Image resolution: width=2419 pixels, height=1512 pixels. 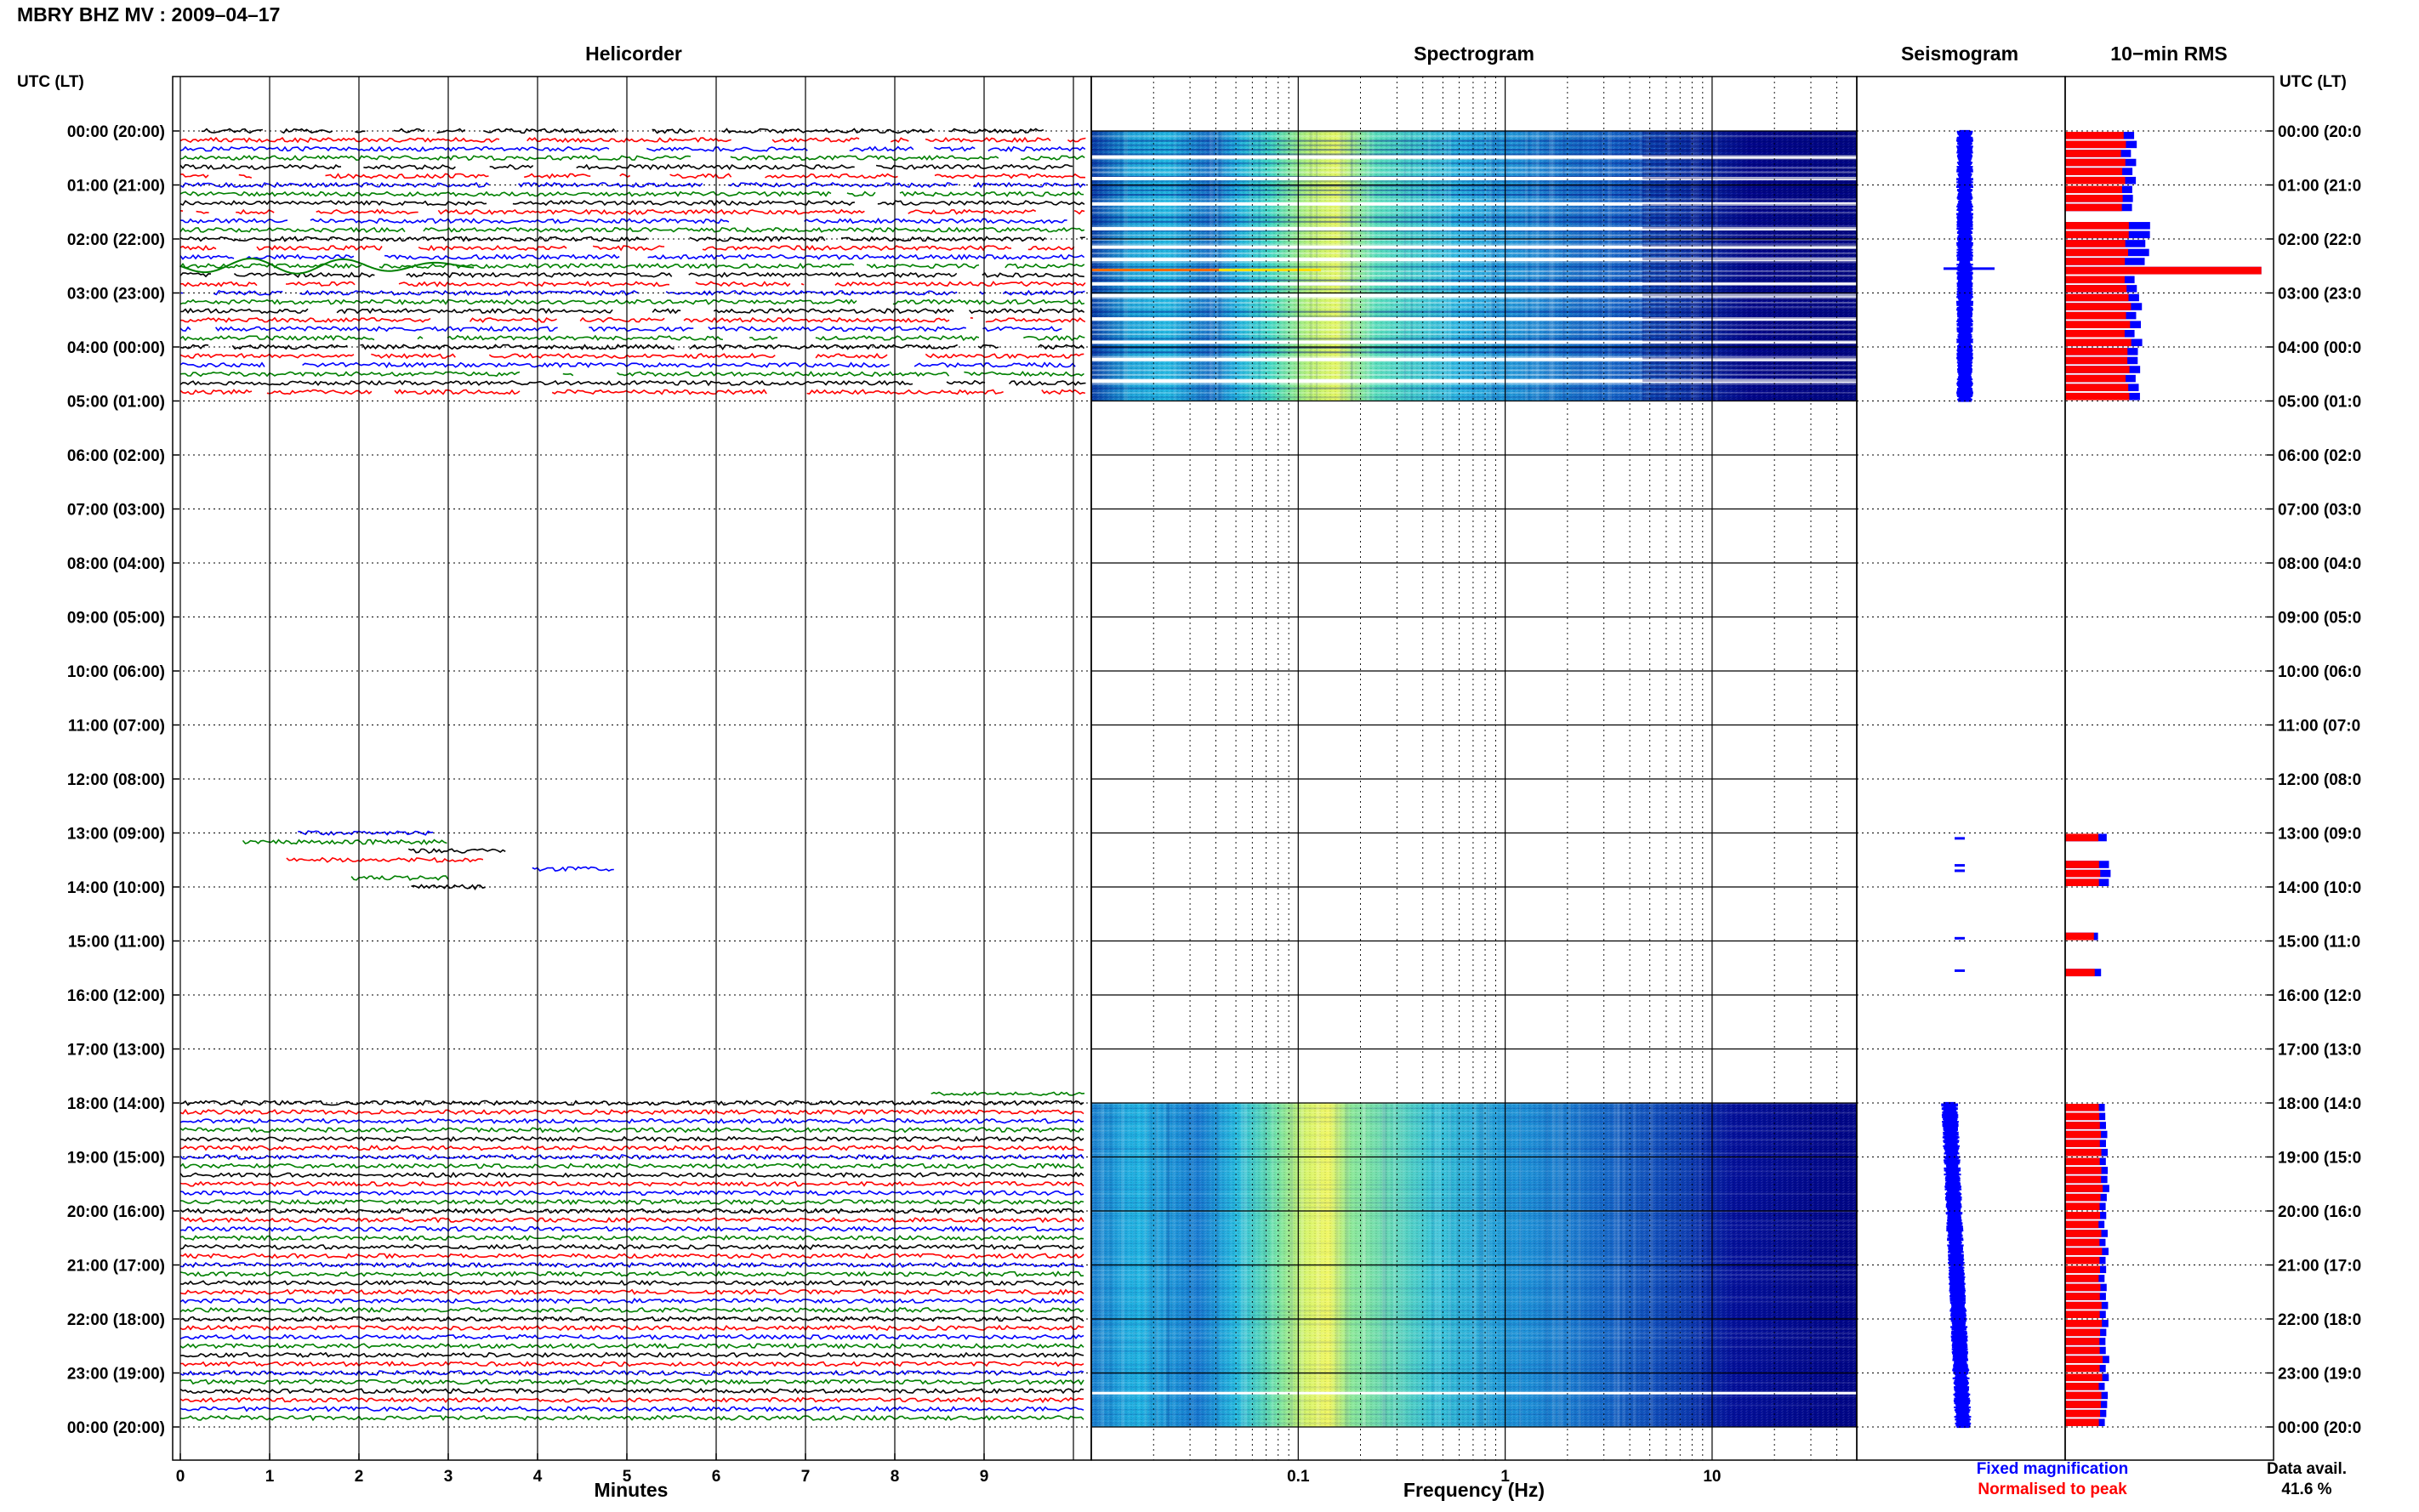 What do you see at coordinates (2319, 1320) in the screenshot?
I see `hour-label-right: 22:00 (18:0` at bounding box center [2319, 1320].